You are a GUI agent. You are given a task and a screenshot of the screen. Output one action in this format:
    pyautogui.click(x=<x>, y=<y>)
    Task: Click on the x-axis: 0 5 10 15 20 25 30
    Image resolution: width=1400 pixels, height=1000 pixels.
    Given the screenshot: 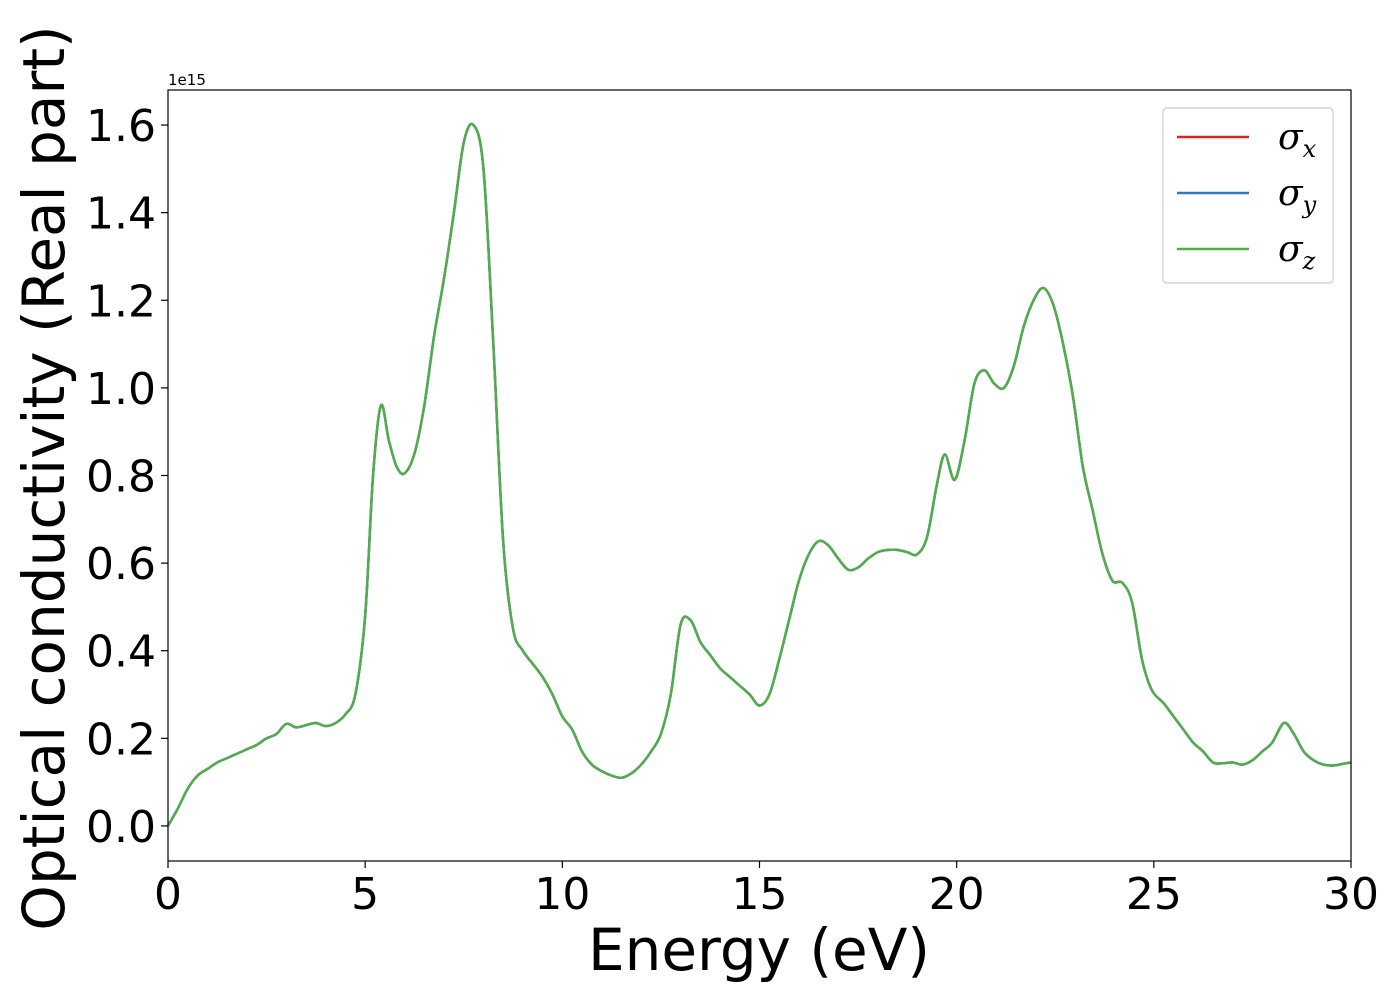 What is the action you would take?
    pyautogui.click(x=766, y=890)
    